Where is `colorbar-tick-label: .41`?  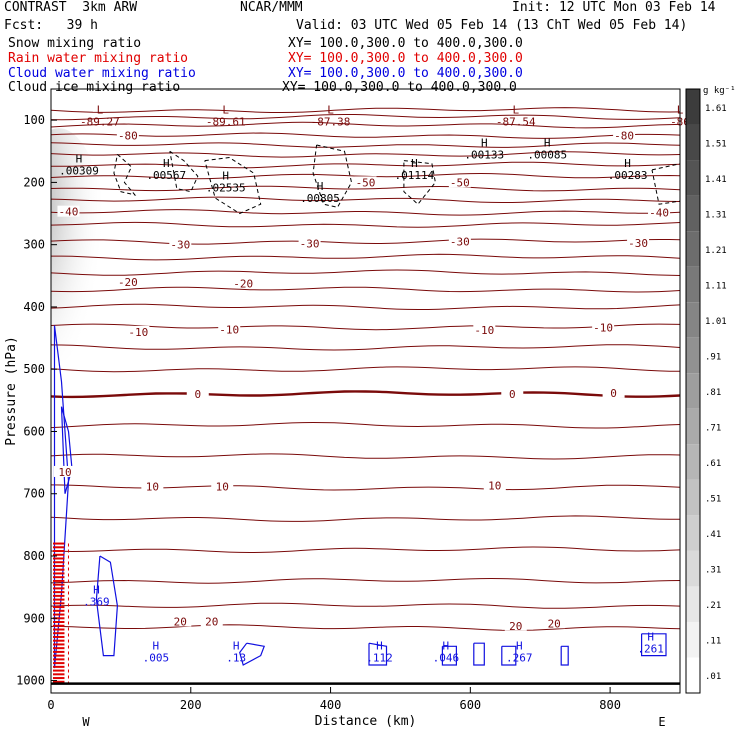
colorbar-tick-label: .41 is located at coordinates (713, 535).